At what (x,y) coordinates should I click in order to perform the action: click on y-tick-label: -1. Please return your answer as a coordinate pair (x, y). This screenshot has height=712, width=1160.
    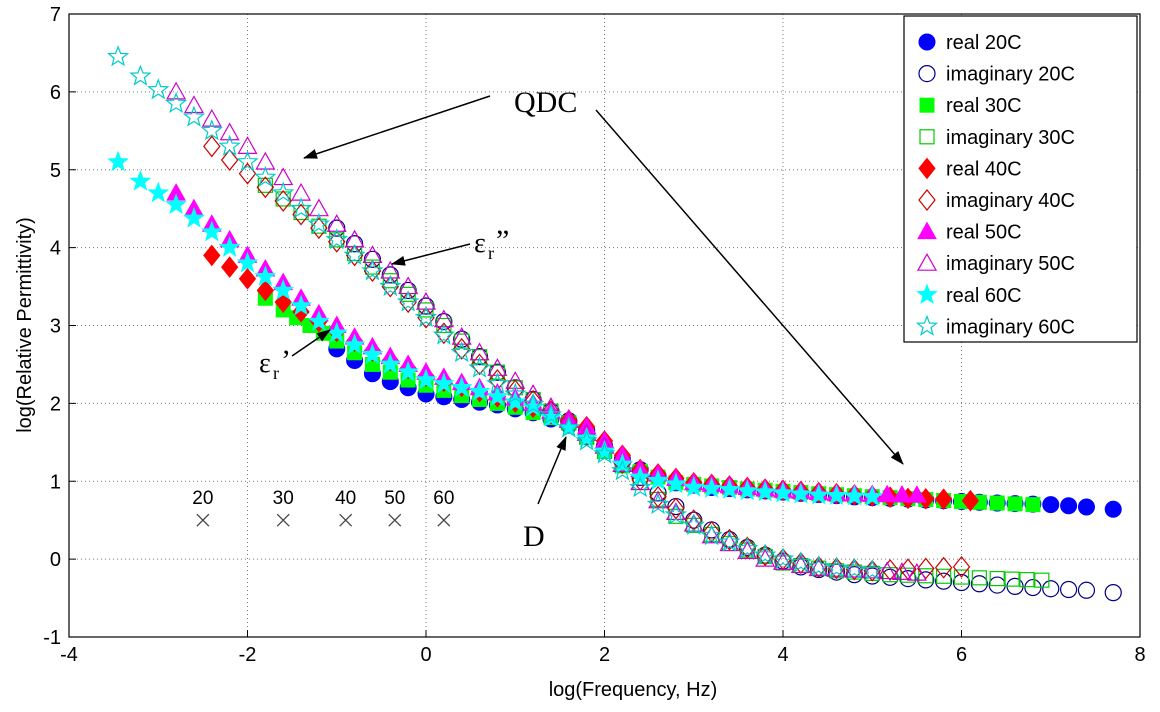
    Looking at the image, I should click on (52, 638).